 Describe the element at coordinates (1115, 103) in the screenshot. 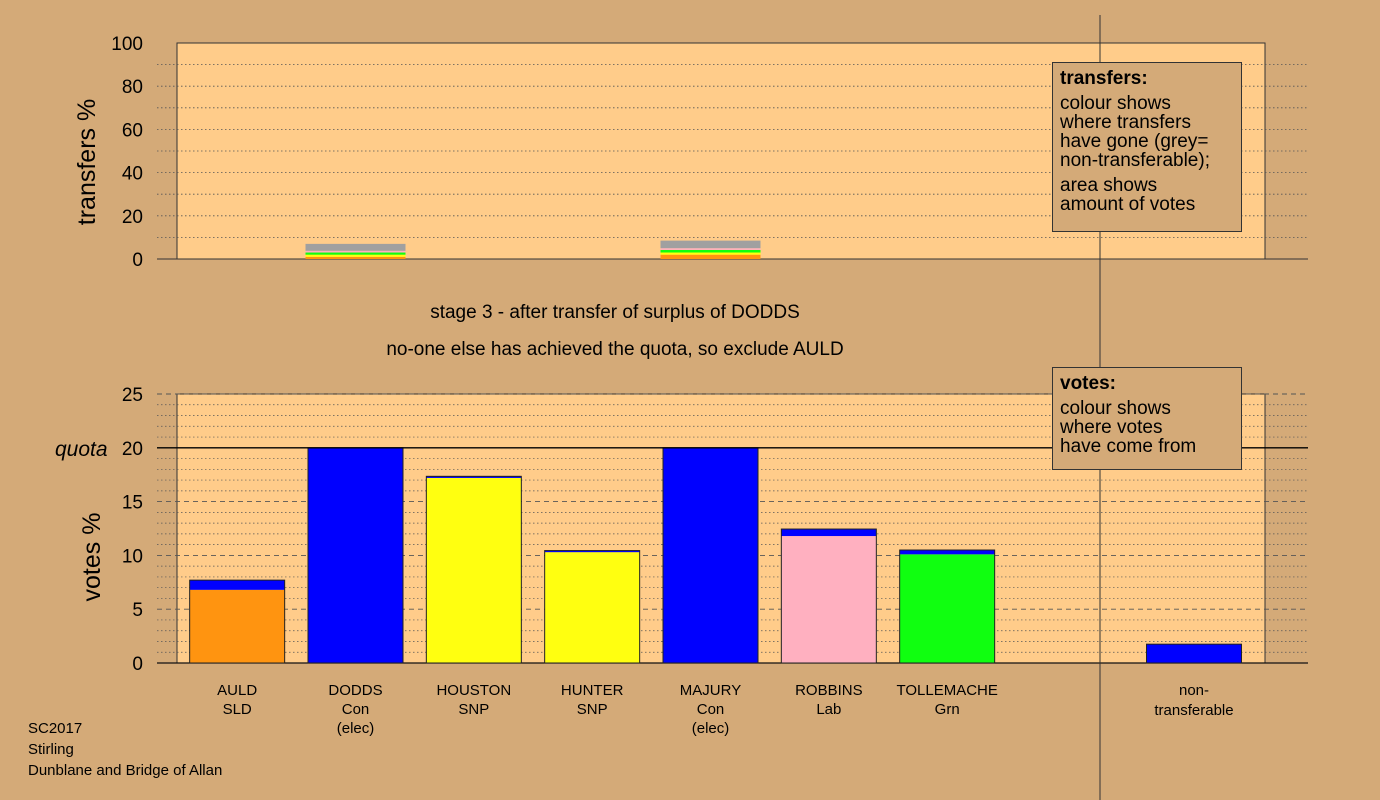

I see `transfers-legend-line: colour shows` at that location.